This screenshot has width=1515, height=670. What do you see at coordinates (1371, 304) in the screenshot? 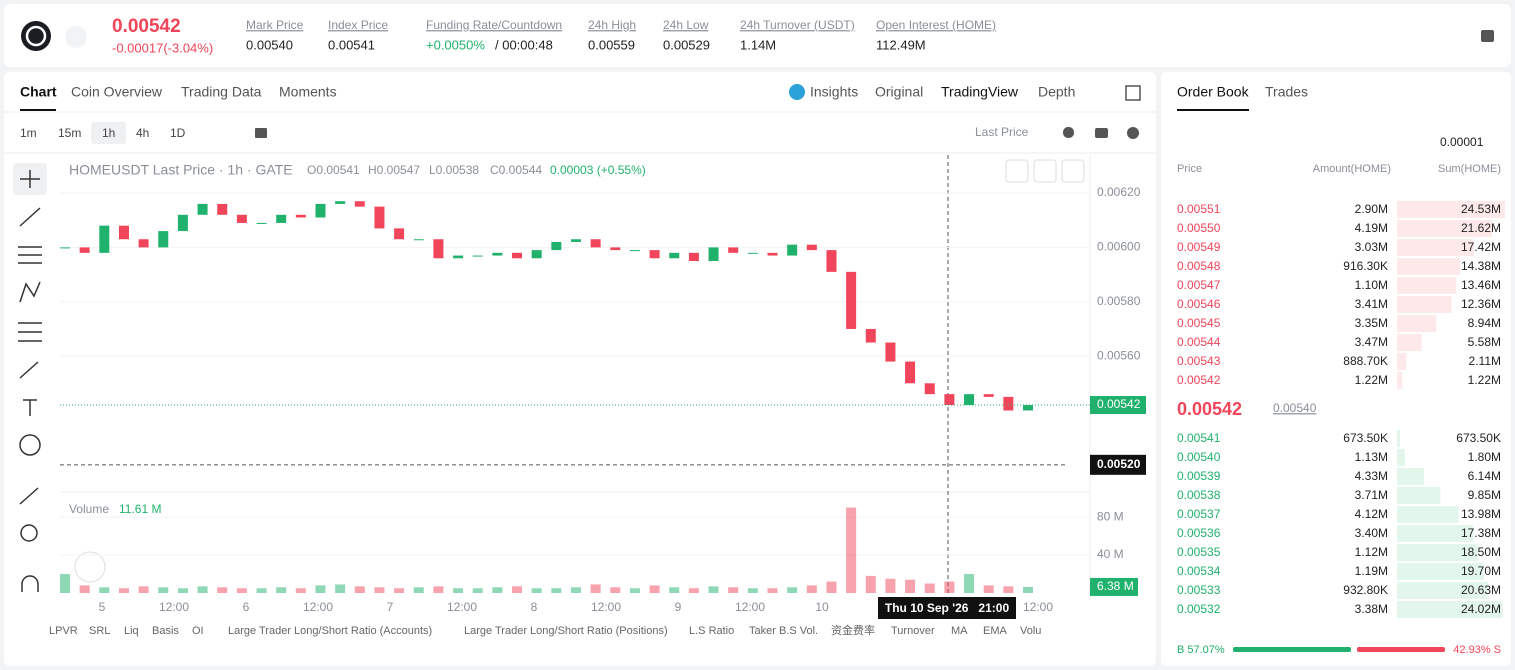
I see `book-amount: 3.41M` at bounding box center [1371, 304].